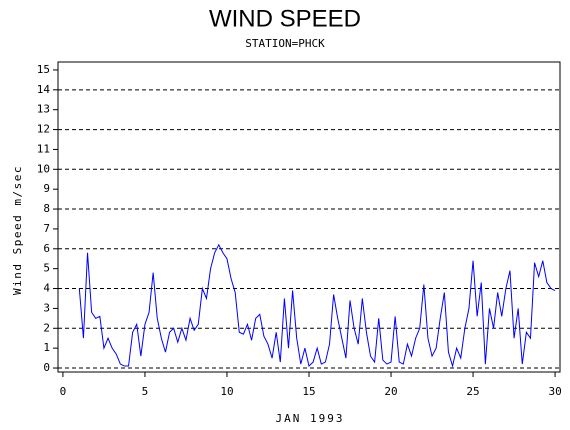  What do you see at coordinates (390, 391) in the screenshot?
I see `x-tick-label: 20` at bounding box center [390, 391].